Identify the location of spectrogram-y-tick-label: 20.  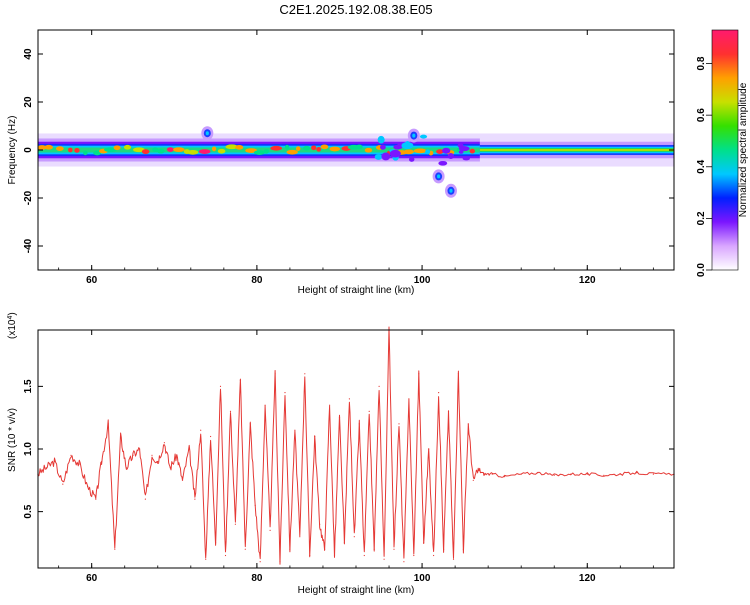
(28, 102).